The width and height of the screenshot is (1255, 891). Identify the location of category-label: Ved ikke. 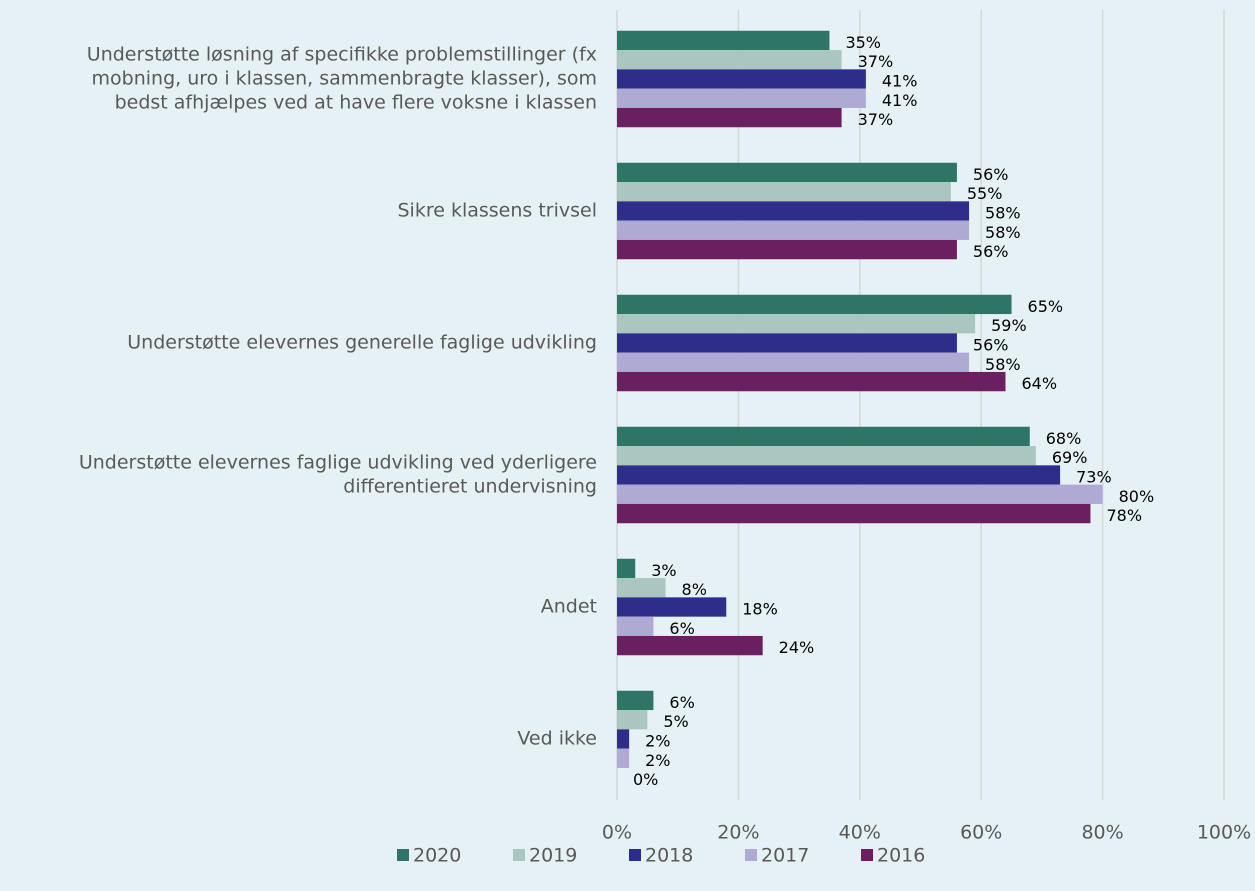
(557, 739).